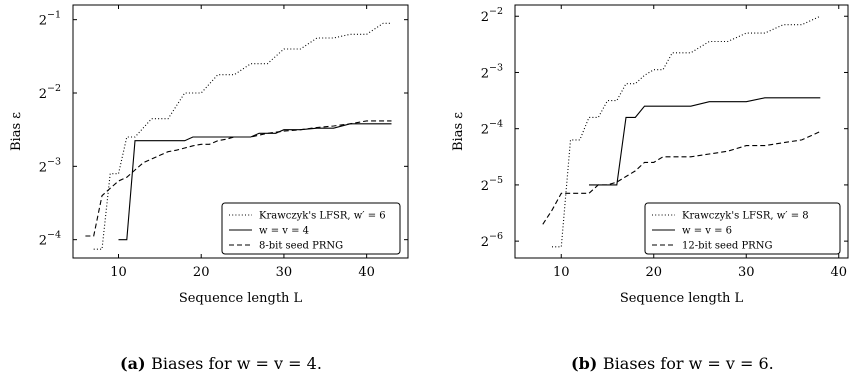 The width and height of the screenshot is (861, 380). Describe the element at coordinates (672, 363) in the screenshot. I see `figure-caption: (b) Biases for w = v = 6.` at that location.